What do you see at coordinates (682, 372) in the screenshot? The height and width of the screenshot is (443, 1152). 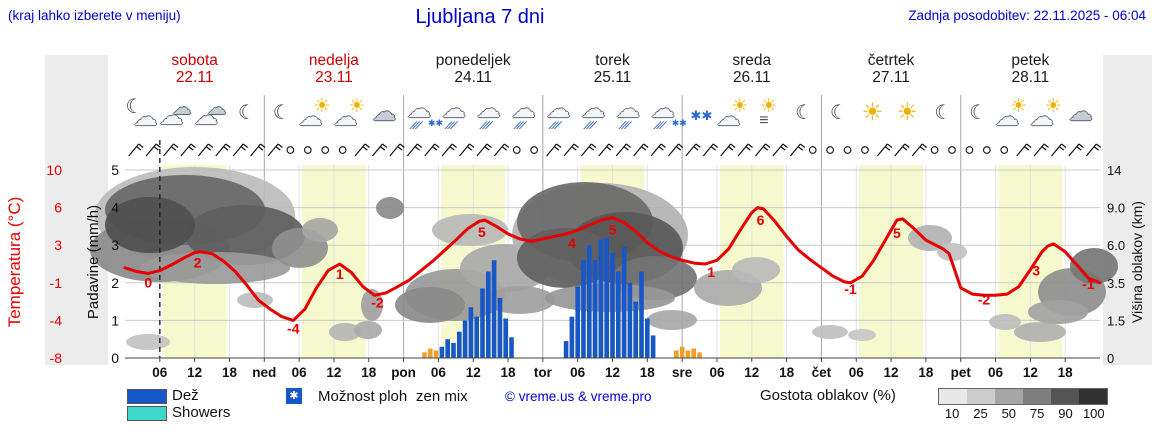 I see `svg-text: sre` at bounding box center [682, 372].